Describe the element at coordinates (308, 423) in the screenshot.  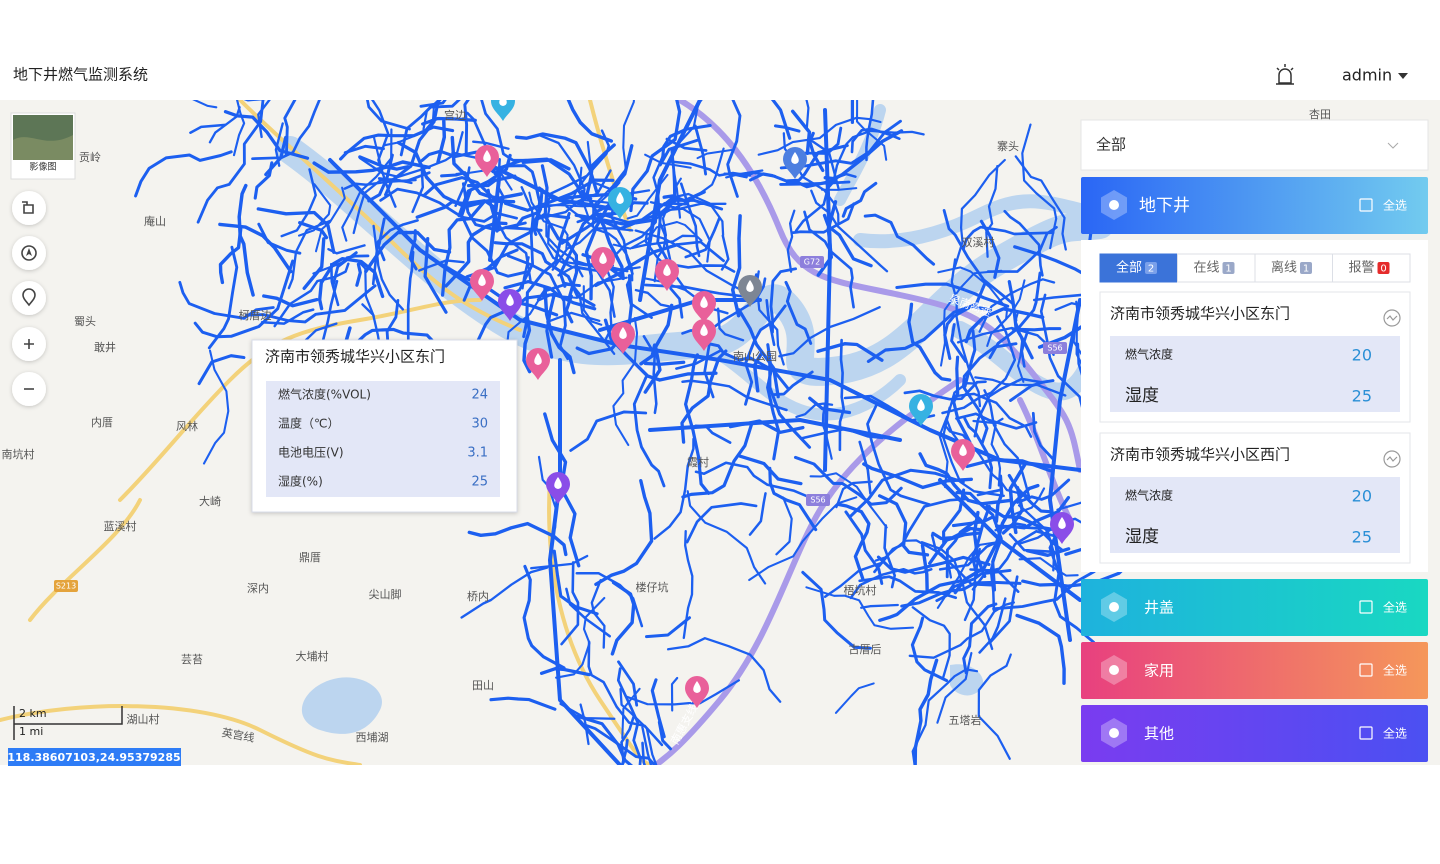
I see `popup-row-label: 温度（℃）` at that location.